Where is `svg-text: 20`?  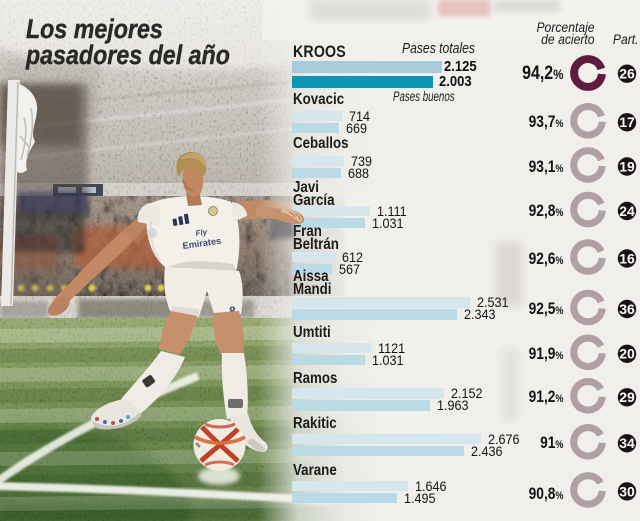 svg-text: 20 is located at coordinates (627, 354).